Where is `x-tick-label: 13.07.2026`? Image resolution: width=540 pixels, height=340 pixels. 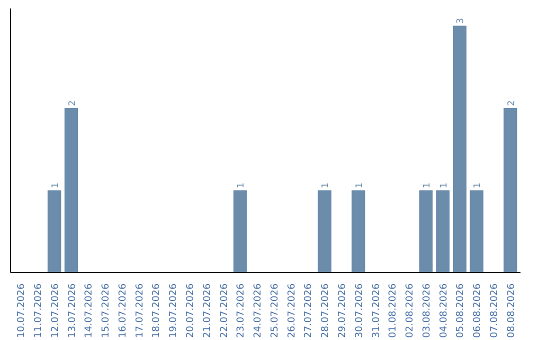 x-tick-label: 13.07.2026 is located at coordinates (72, 310).